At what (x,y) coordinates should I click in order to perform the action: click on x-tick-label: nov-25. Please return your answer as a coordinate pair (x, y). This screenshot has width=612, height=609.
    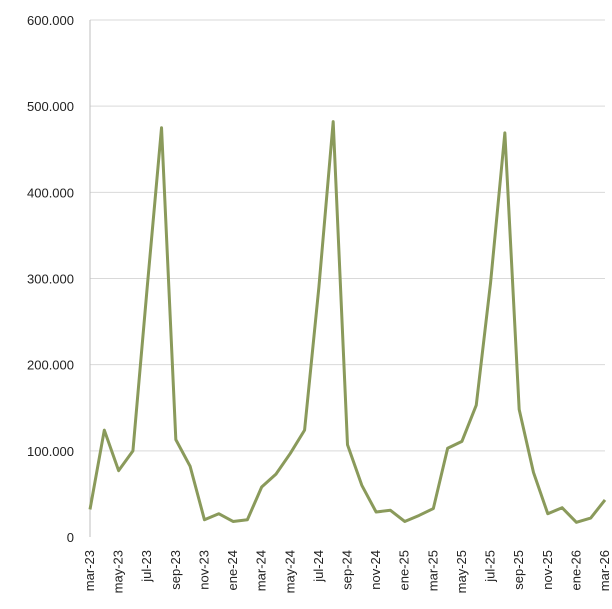
    Looking at the image, I should click on (547, 570).